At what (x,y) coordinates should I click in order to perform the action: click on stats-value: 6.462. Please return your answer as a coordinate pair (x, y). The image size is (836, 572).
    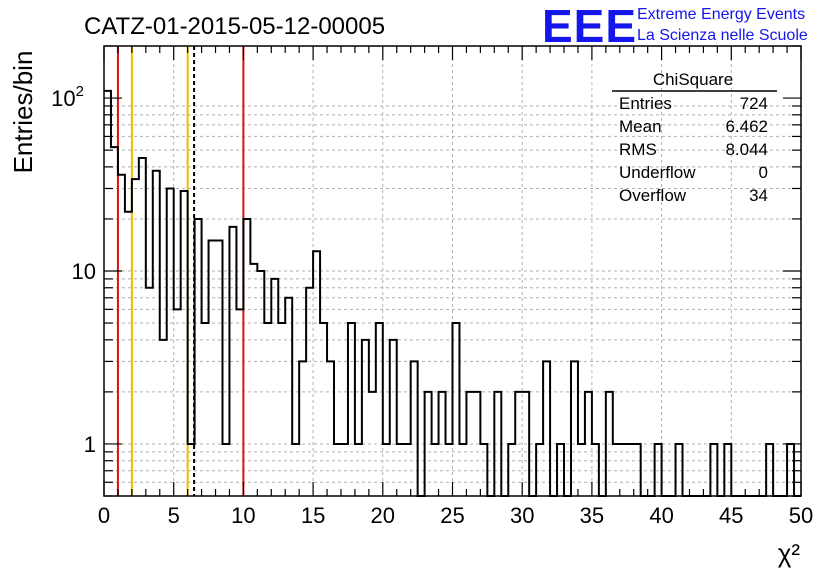
    Looking at the image, I should click on (746, 126).